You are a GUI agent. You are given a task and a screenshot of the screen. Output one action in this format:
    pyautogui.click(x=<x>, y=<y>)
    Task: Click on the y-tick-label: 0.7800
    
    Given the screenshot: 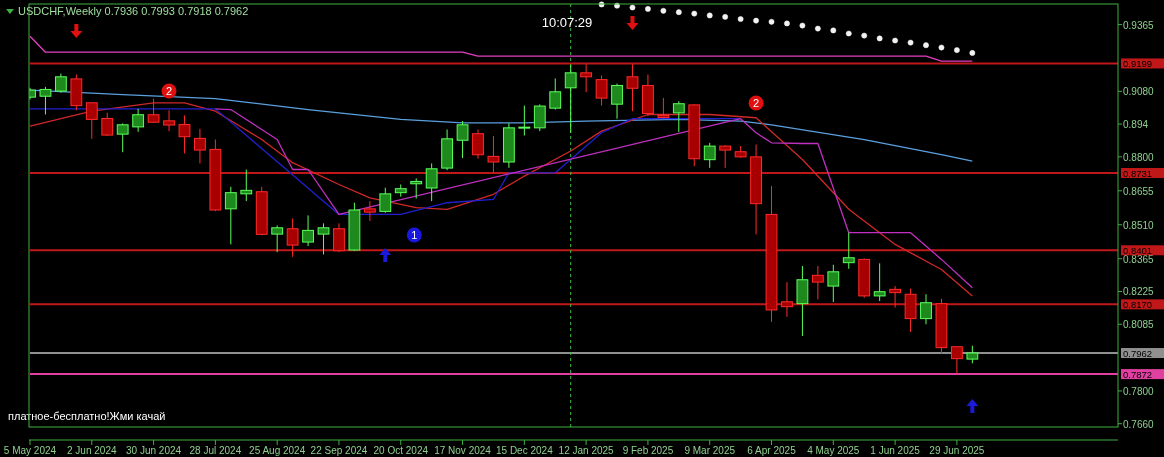 What is the action you would take?
    pyautogui.click(x=1139, y=391)
    